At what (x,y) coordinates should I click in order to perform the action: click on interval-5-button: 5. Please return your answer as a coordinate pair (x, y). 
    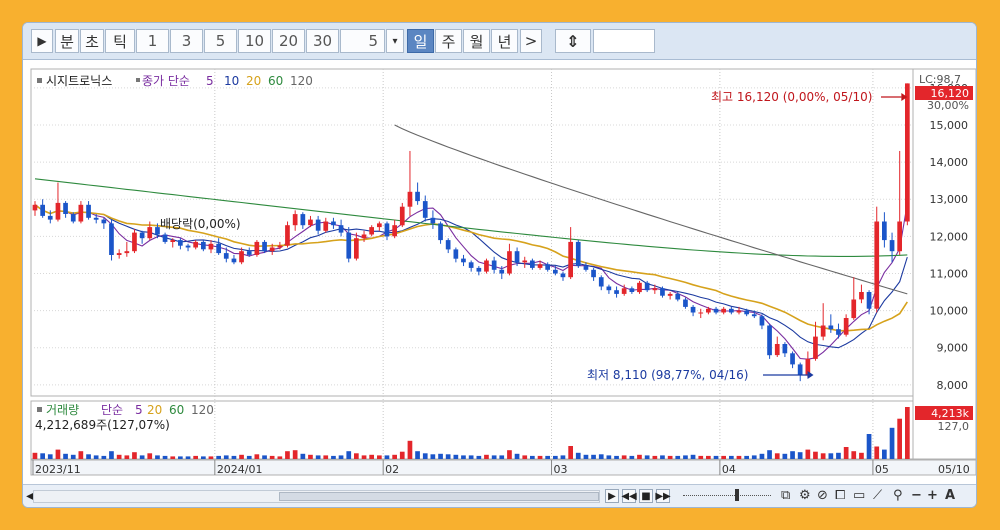
    Looking at the image, I should click on (220, 41).